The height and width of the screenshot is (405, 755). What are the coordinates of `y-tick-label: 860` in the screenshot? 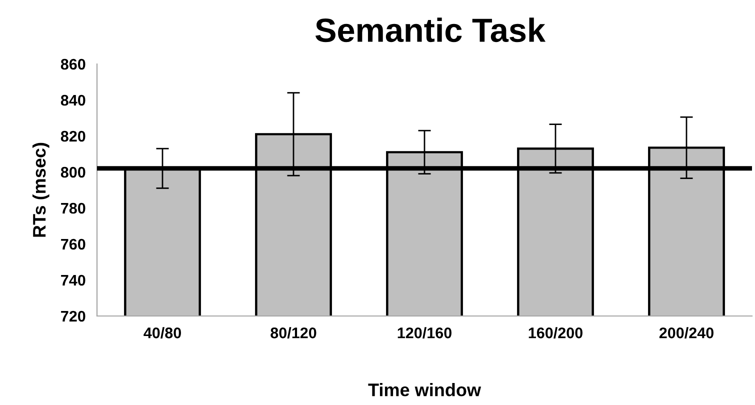 It's located at (73, 64).